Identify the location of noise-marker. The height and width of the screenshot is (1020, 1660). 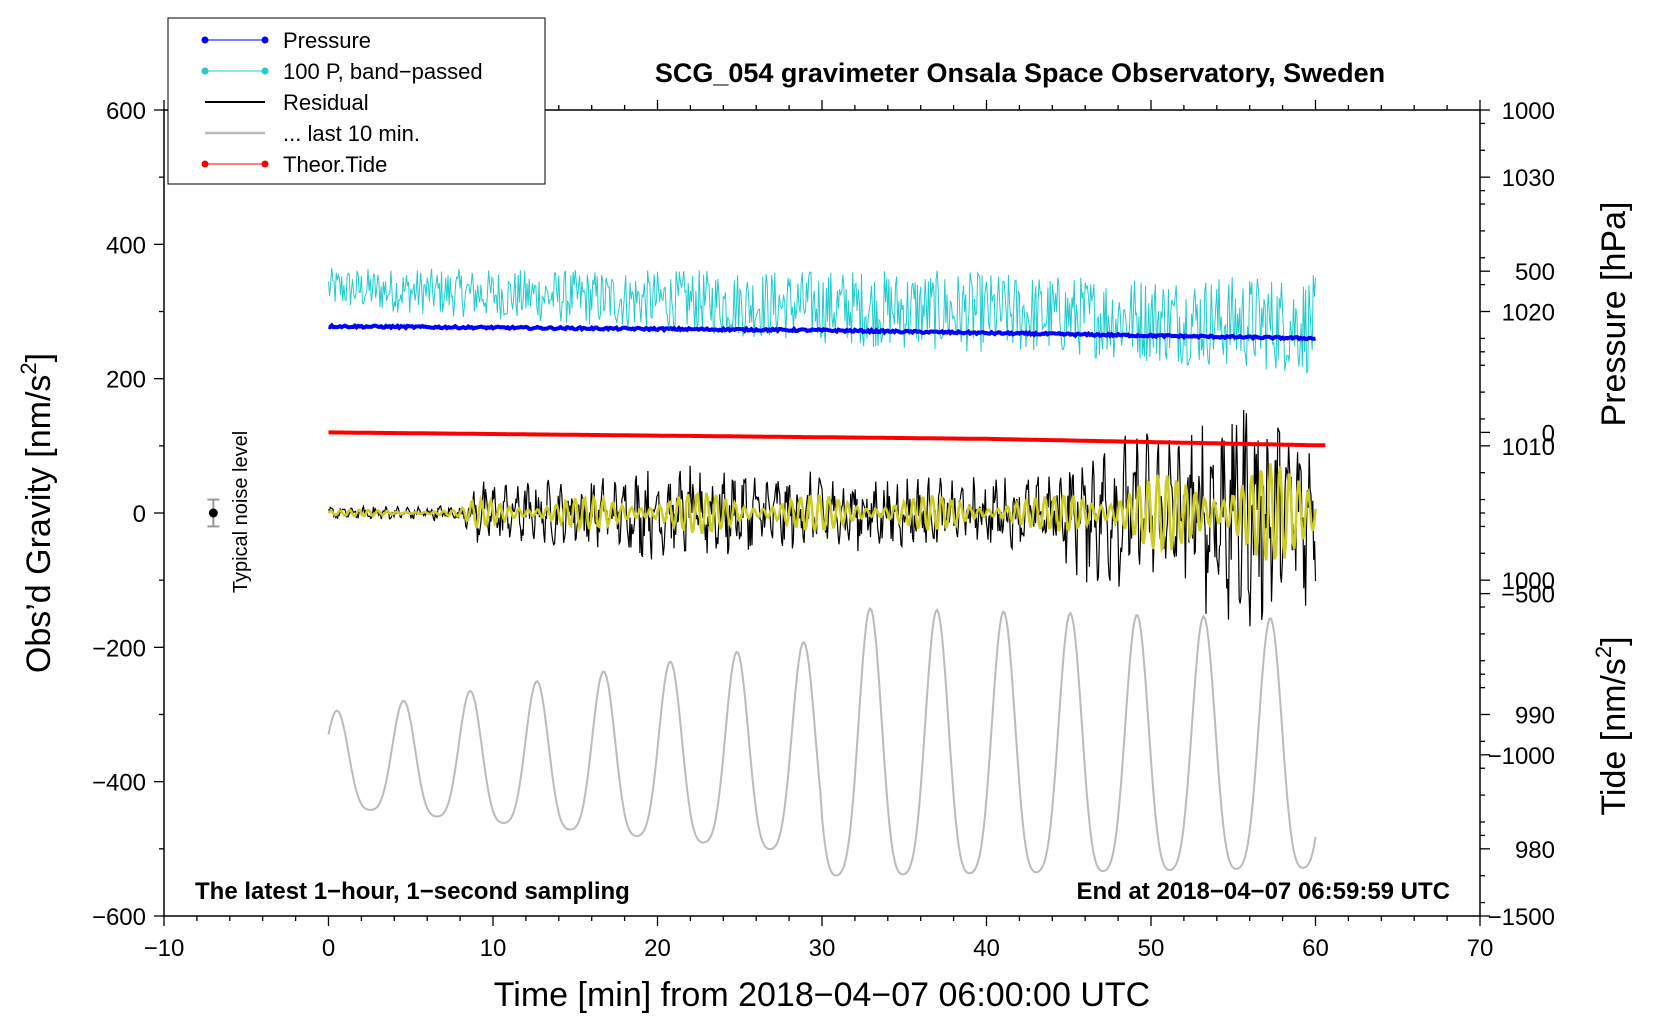
(213, 513).